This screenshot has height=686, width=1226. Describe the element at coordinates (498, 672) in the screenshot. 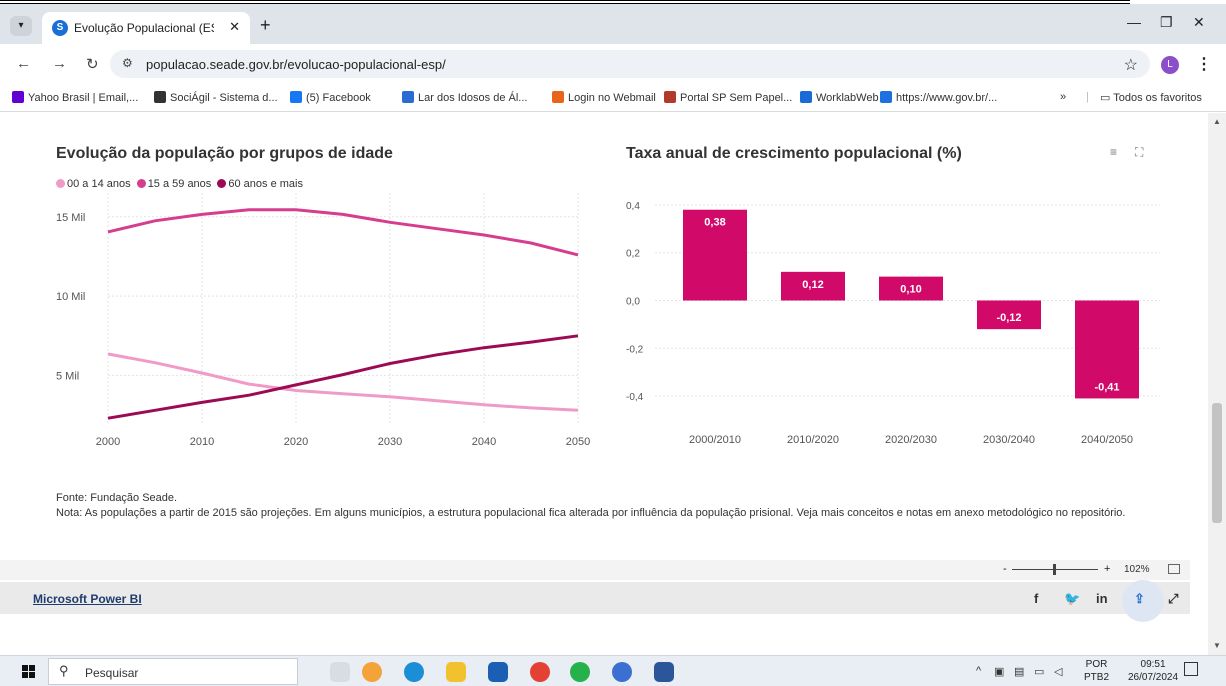

I see `mail-icon` at that location.